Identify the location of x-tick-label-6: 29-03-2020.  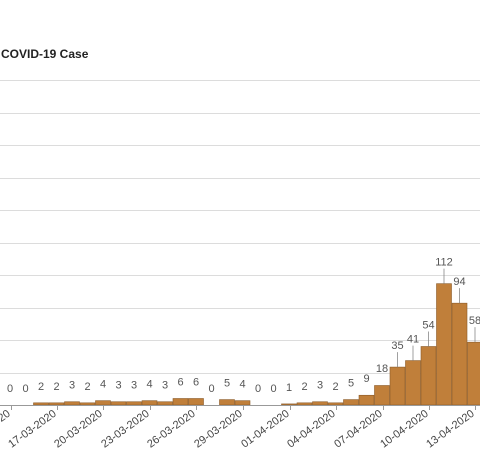
(218, 429).